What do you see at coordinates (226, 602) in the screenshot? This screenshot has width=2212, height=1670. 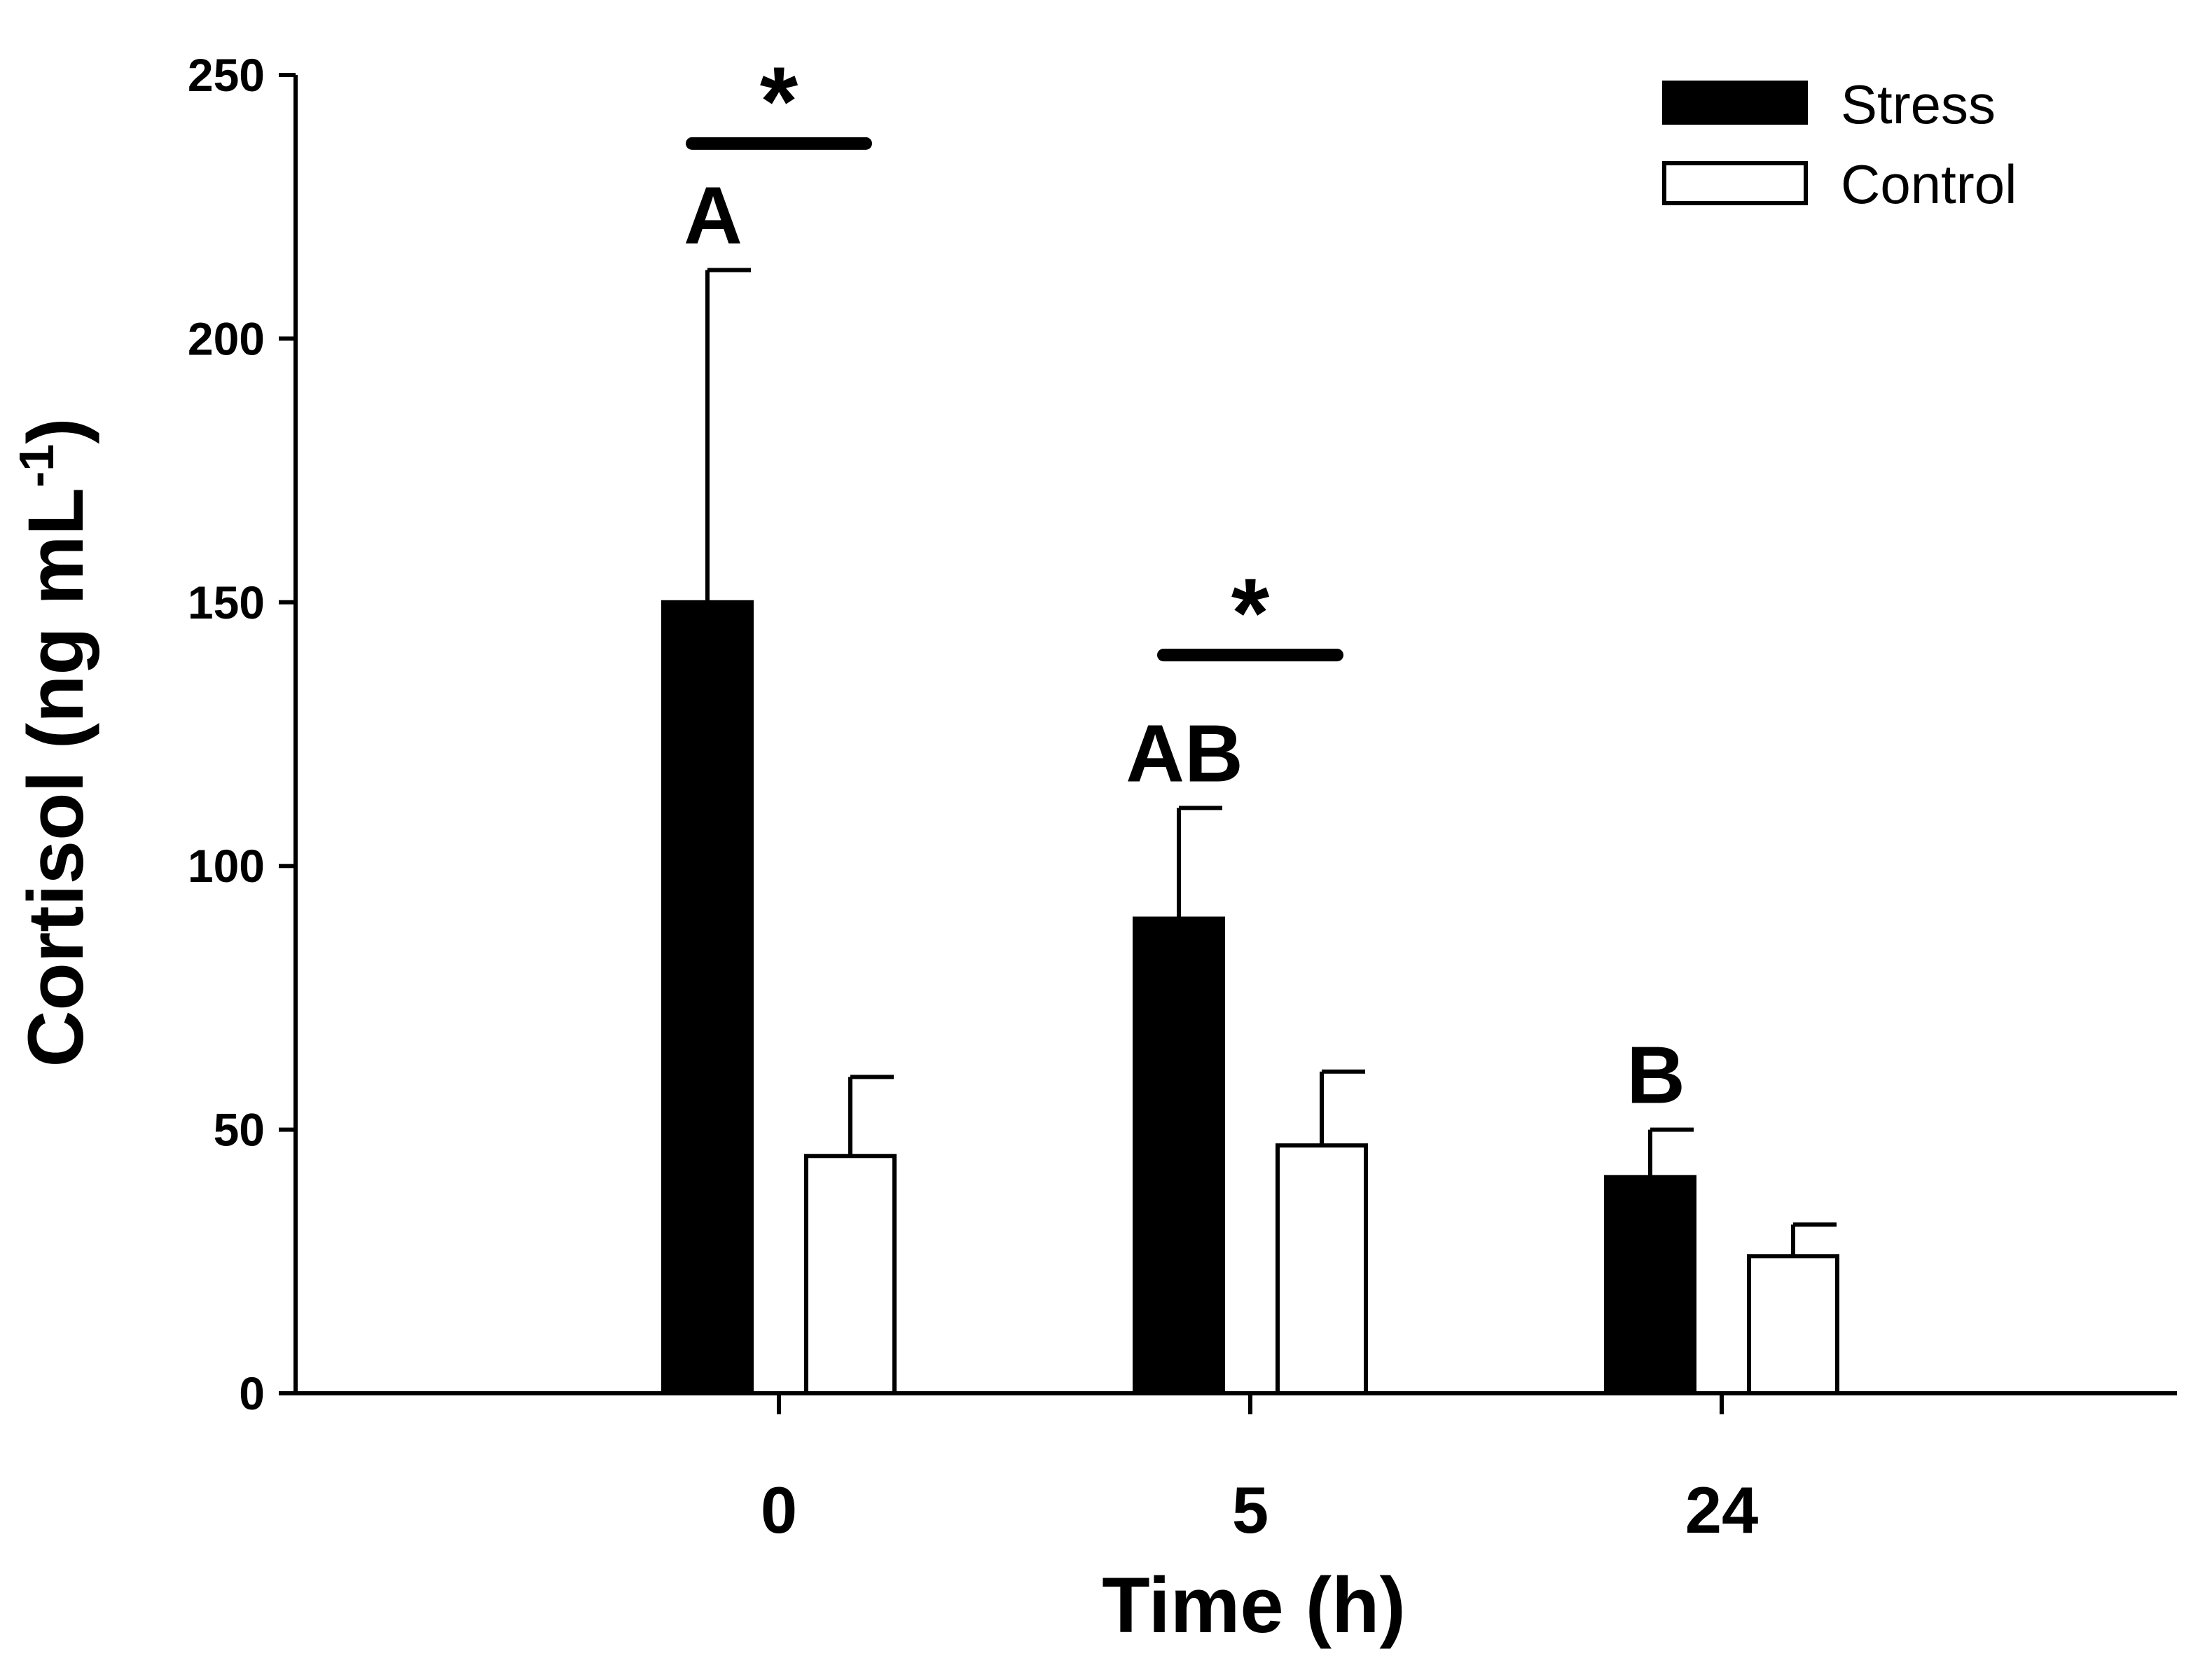 I see `y-tick-label: 150` at bounding box center [226, 602].